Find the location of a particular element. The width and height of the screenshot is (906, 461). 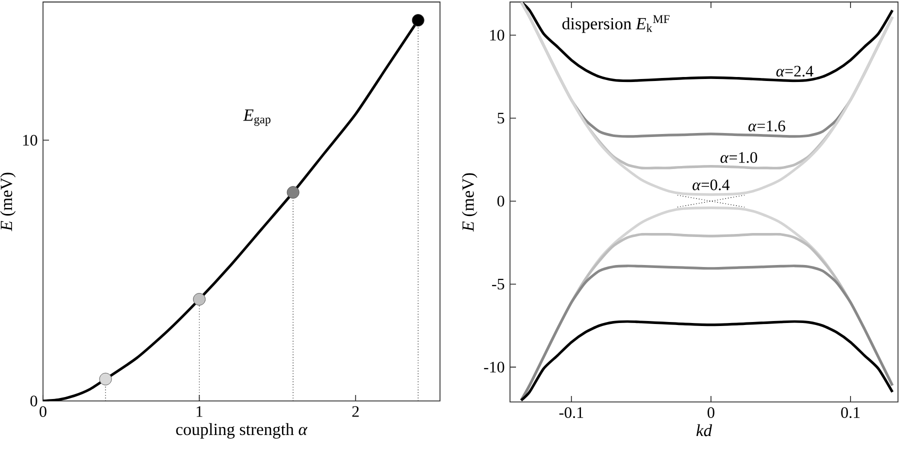

annotation: dispersion E$_{k}$MF is located at coordinates (616, 24).